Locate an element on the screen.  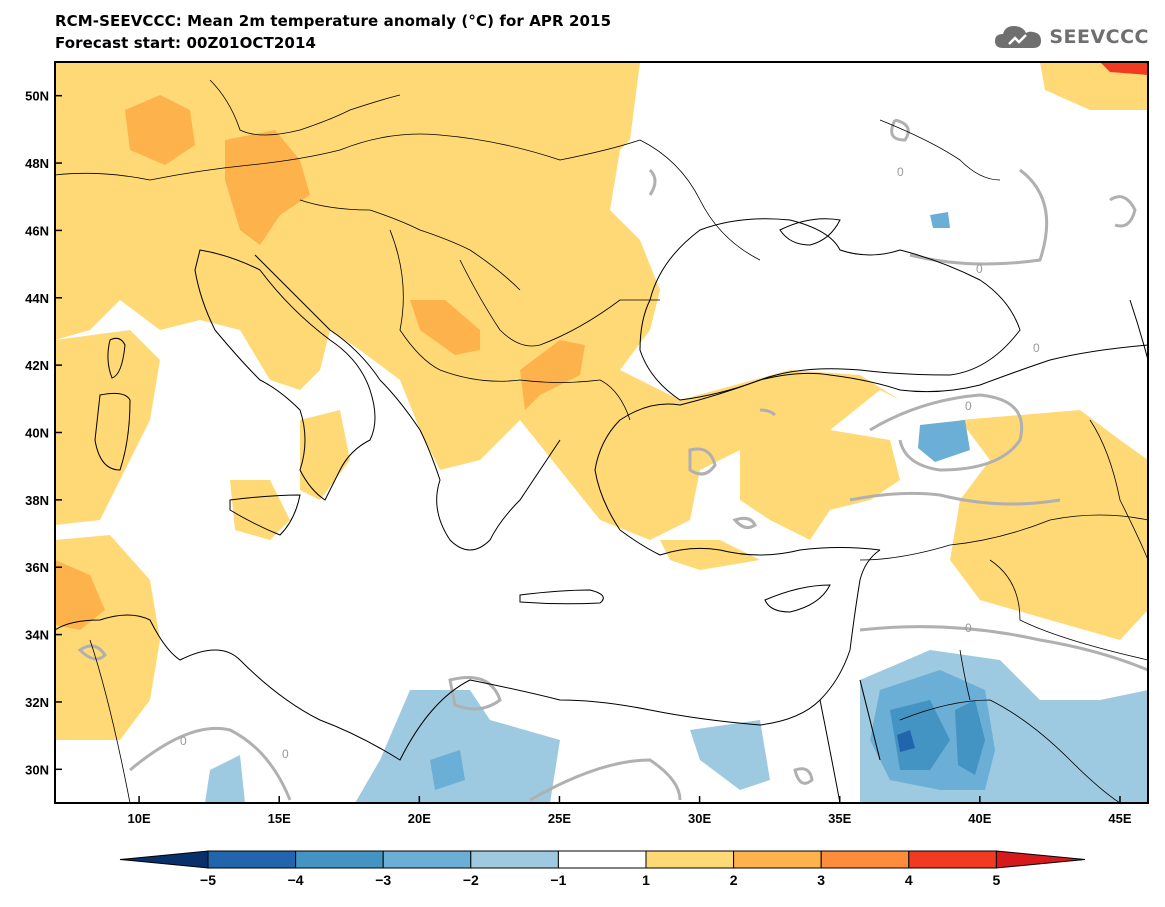
forecast-start-subtitle: Forecast start: 00Z01OCT2014 is located at coordinates (186, 43).